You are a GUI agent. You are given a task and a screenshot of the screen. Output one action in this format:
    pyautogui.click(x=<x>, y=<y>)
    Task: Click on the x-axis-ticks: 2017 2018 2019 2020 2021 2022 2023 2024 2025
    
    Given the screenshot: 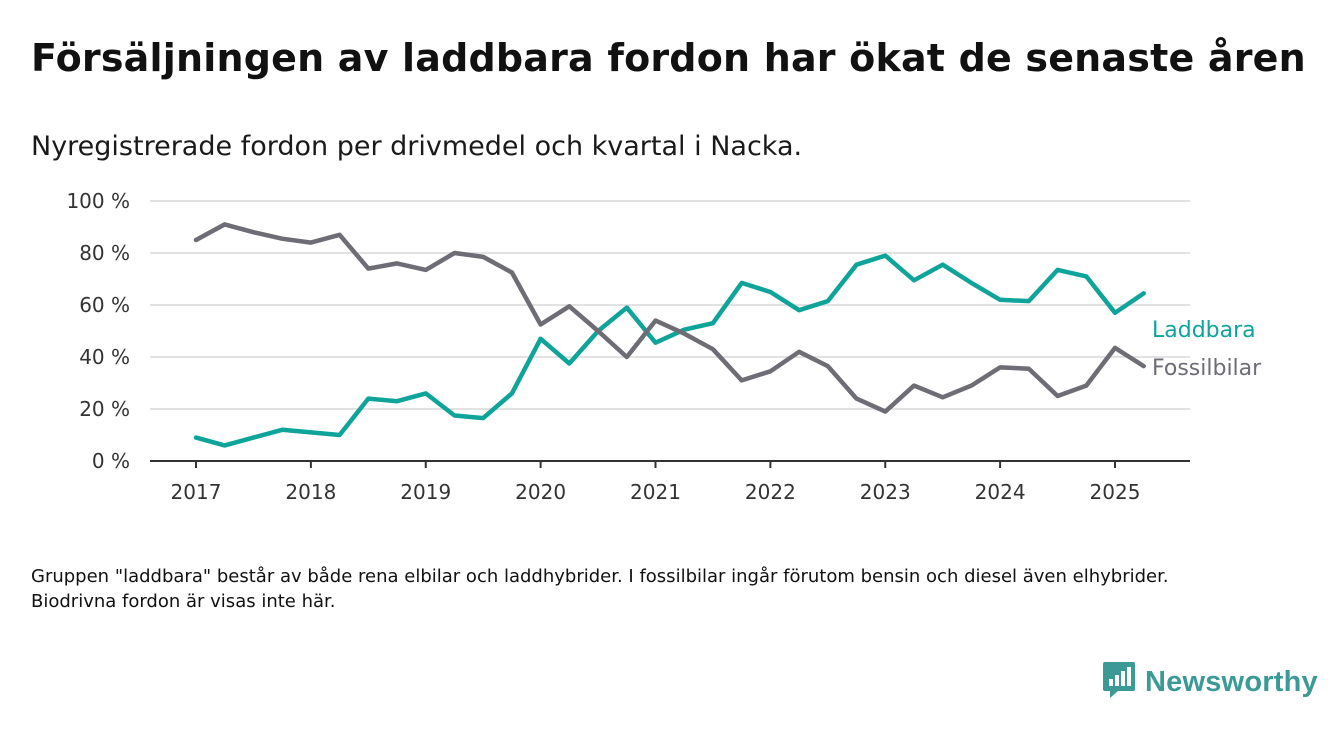 What is the action you would take?
    pyautogui.click(x=656, y=482)
    